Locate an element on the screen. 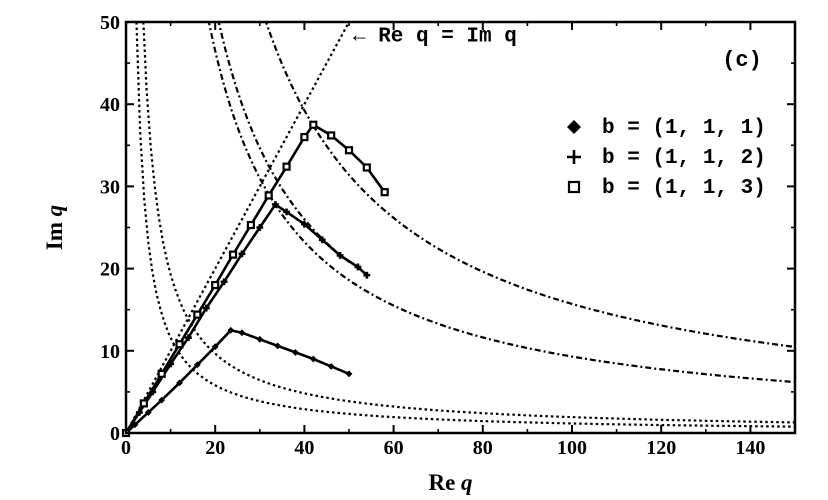  x-tick-label: 140 is located at coordinates (750, 448).